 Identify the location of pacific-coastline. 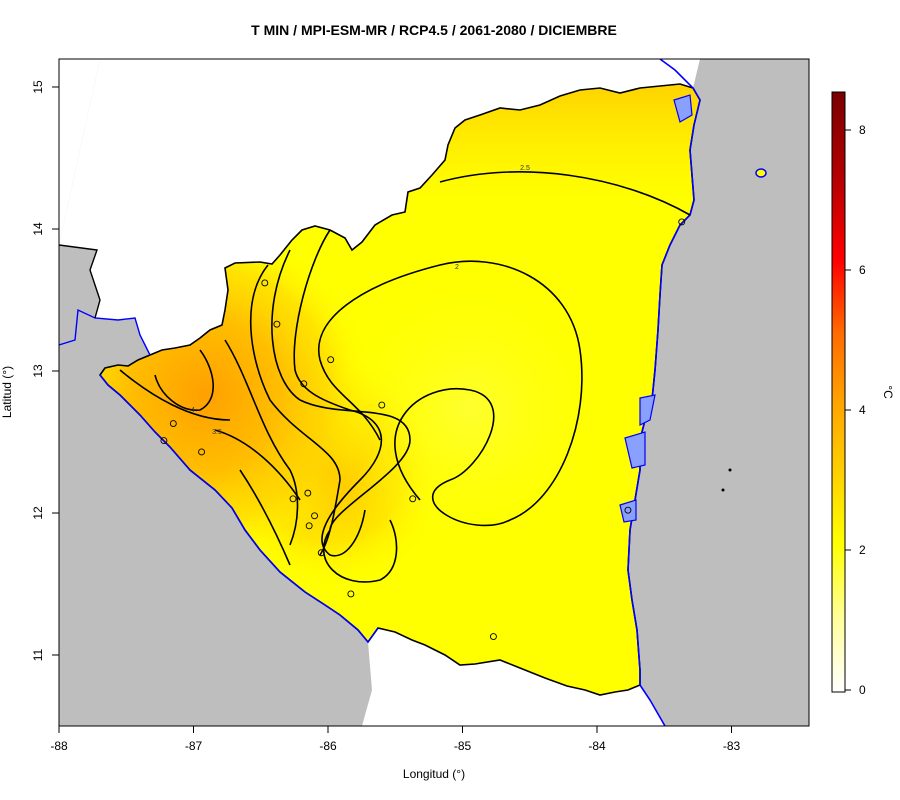
(239, 509).